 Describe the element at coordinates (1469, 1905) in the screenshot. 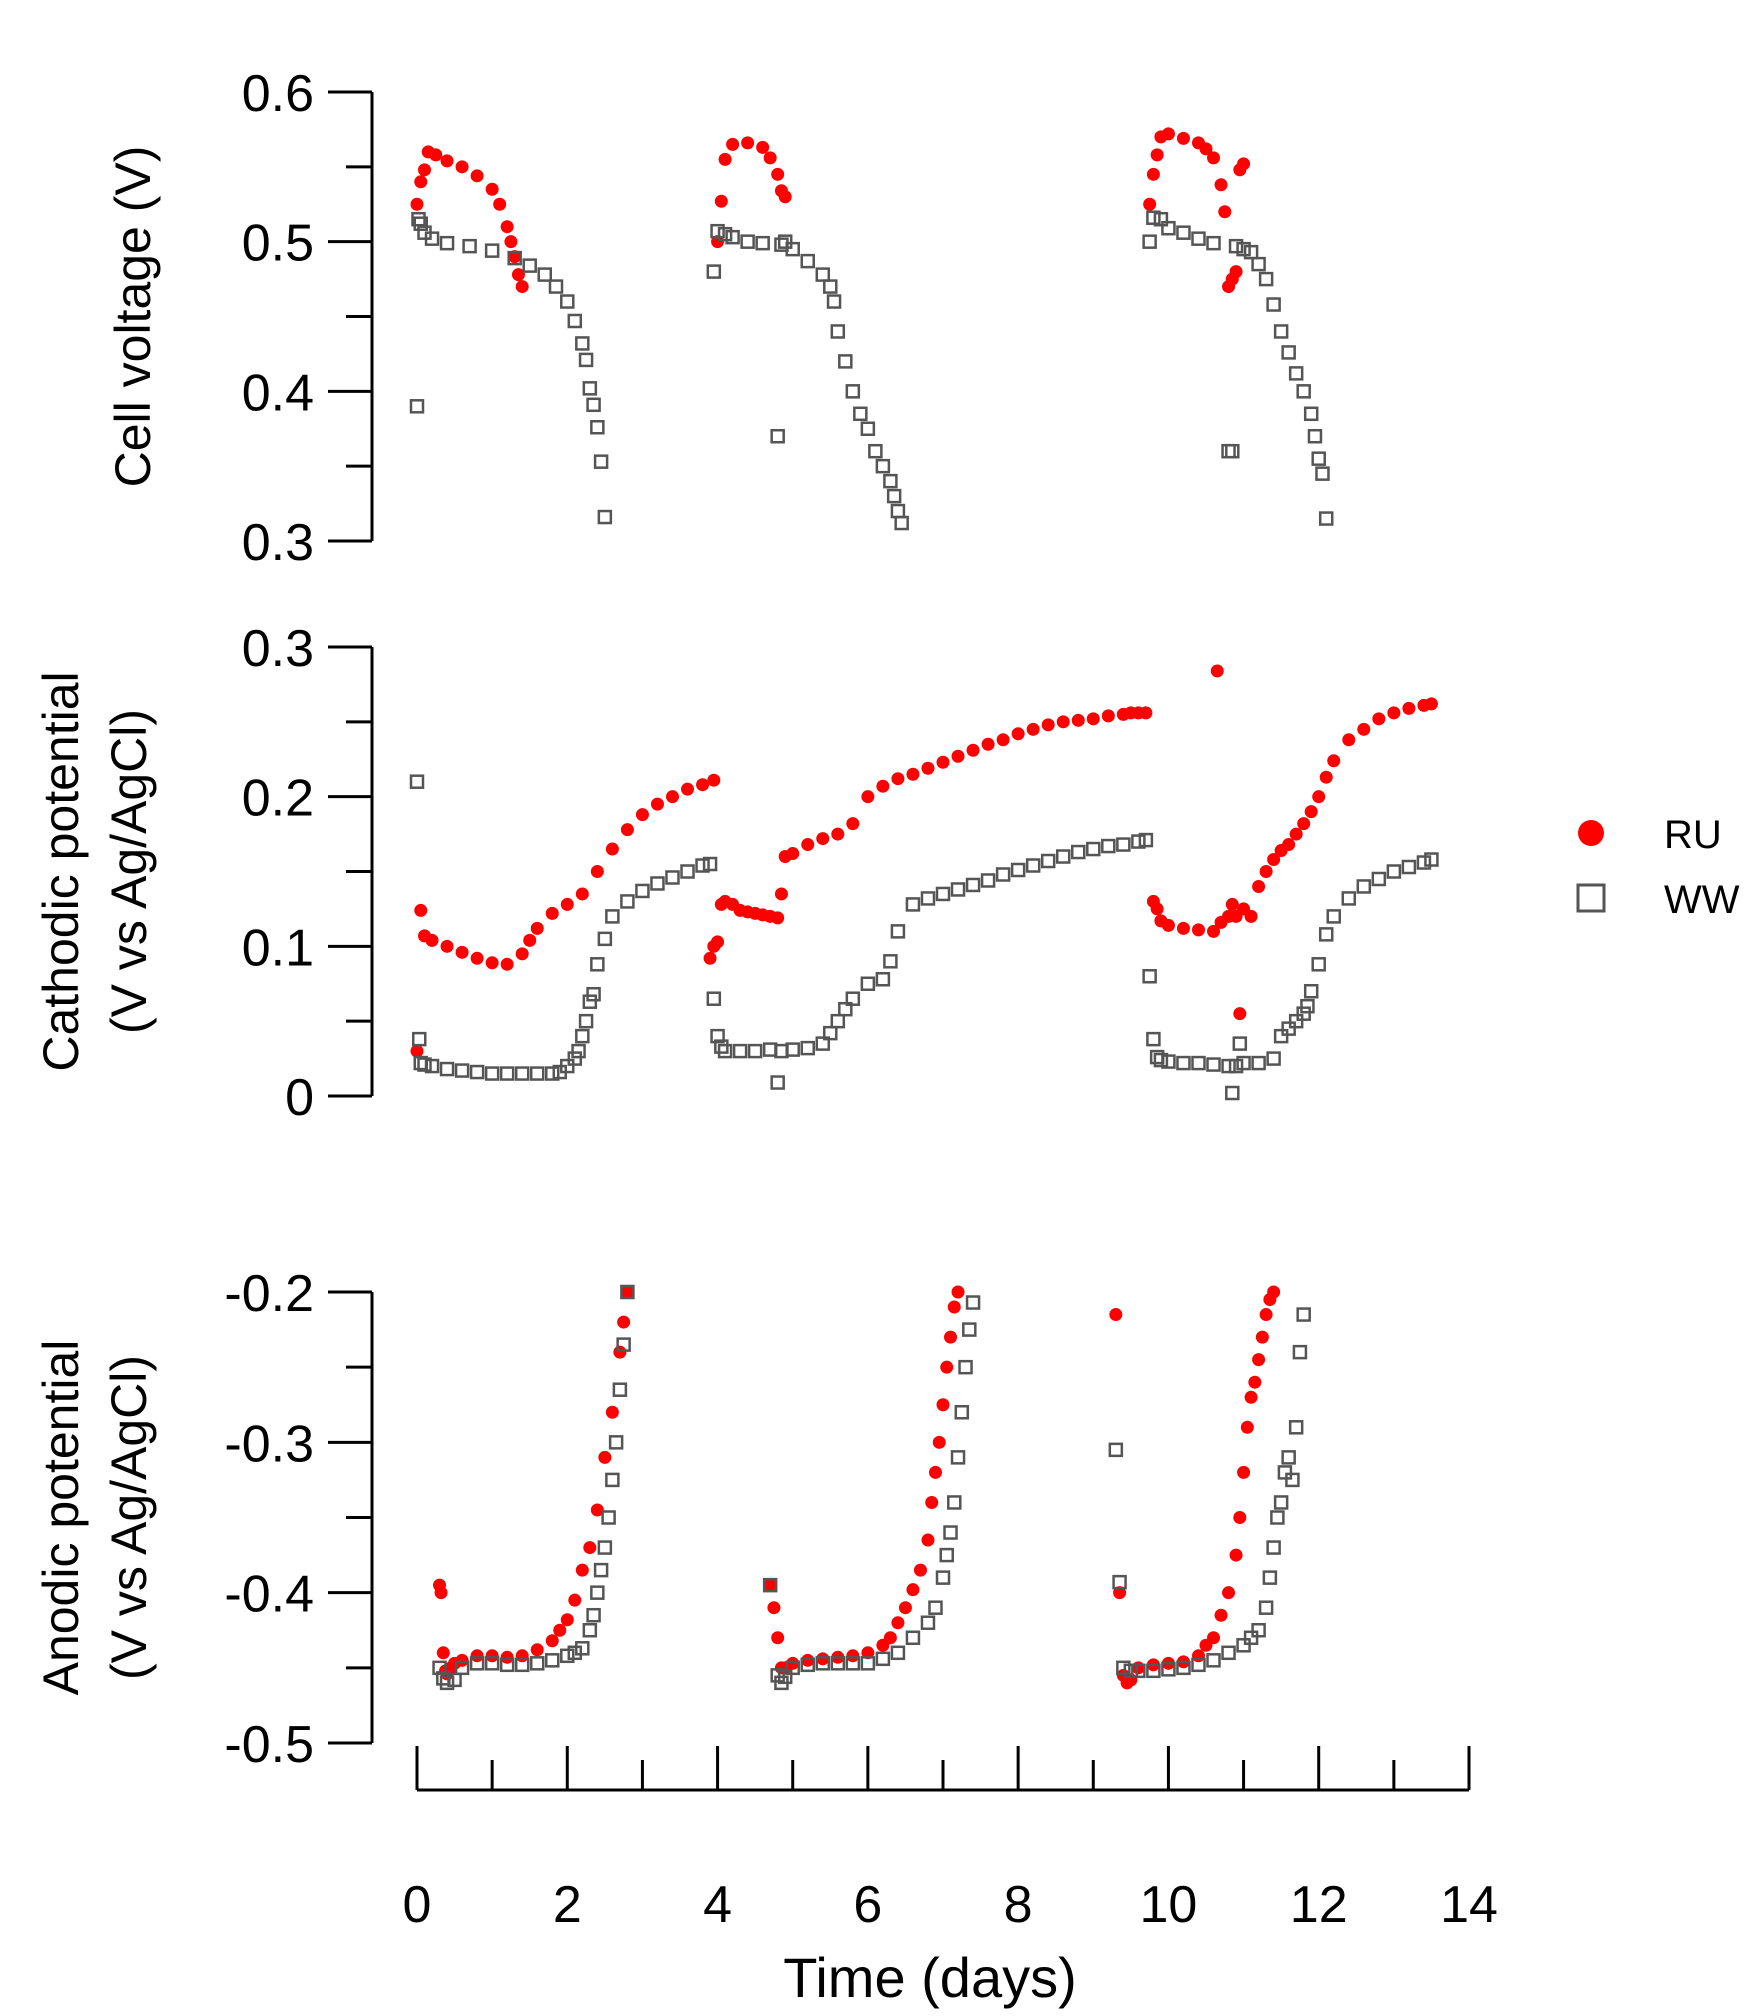

I see `x-tick-label: 14` at that location.